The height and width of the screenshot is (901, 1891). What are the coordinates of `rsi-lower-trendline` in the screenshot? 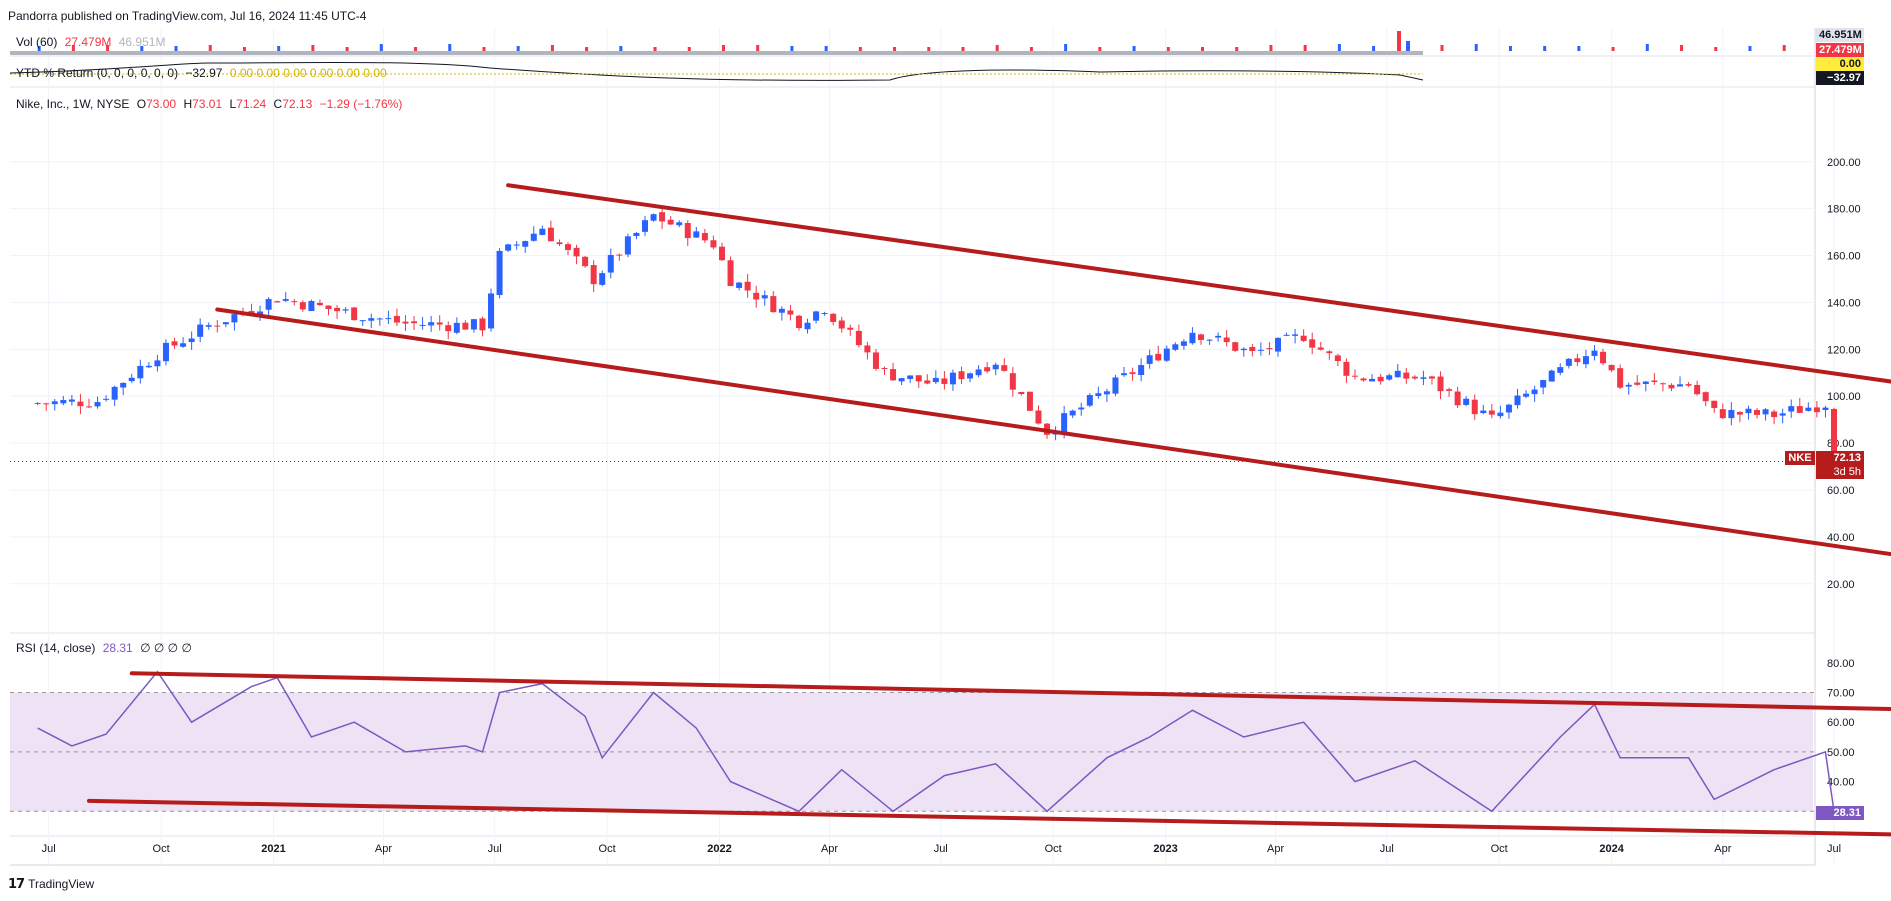 It's located at (988, 817).